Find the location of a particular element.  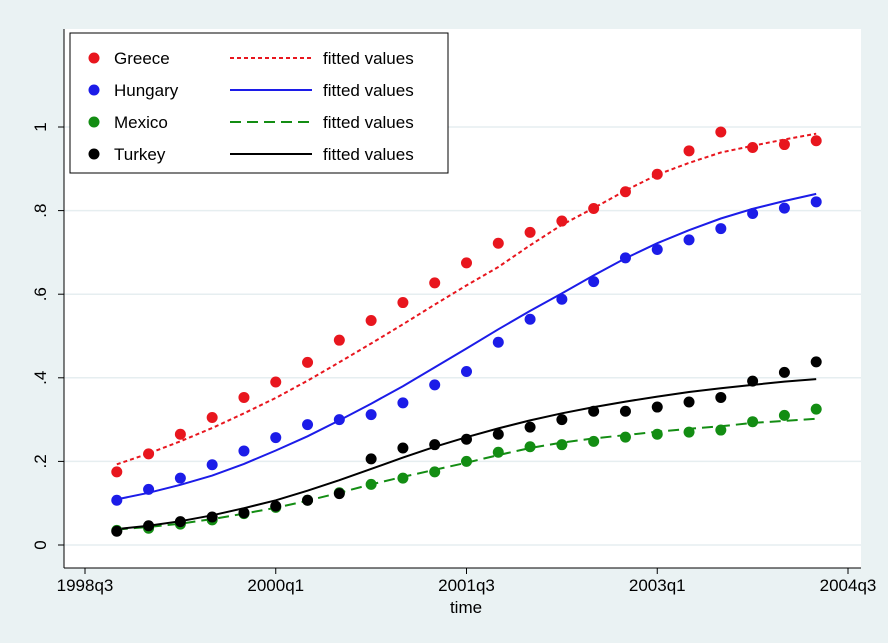

legend-label: Hungary is located at coordinates (146, 90).